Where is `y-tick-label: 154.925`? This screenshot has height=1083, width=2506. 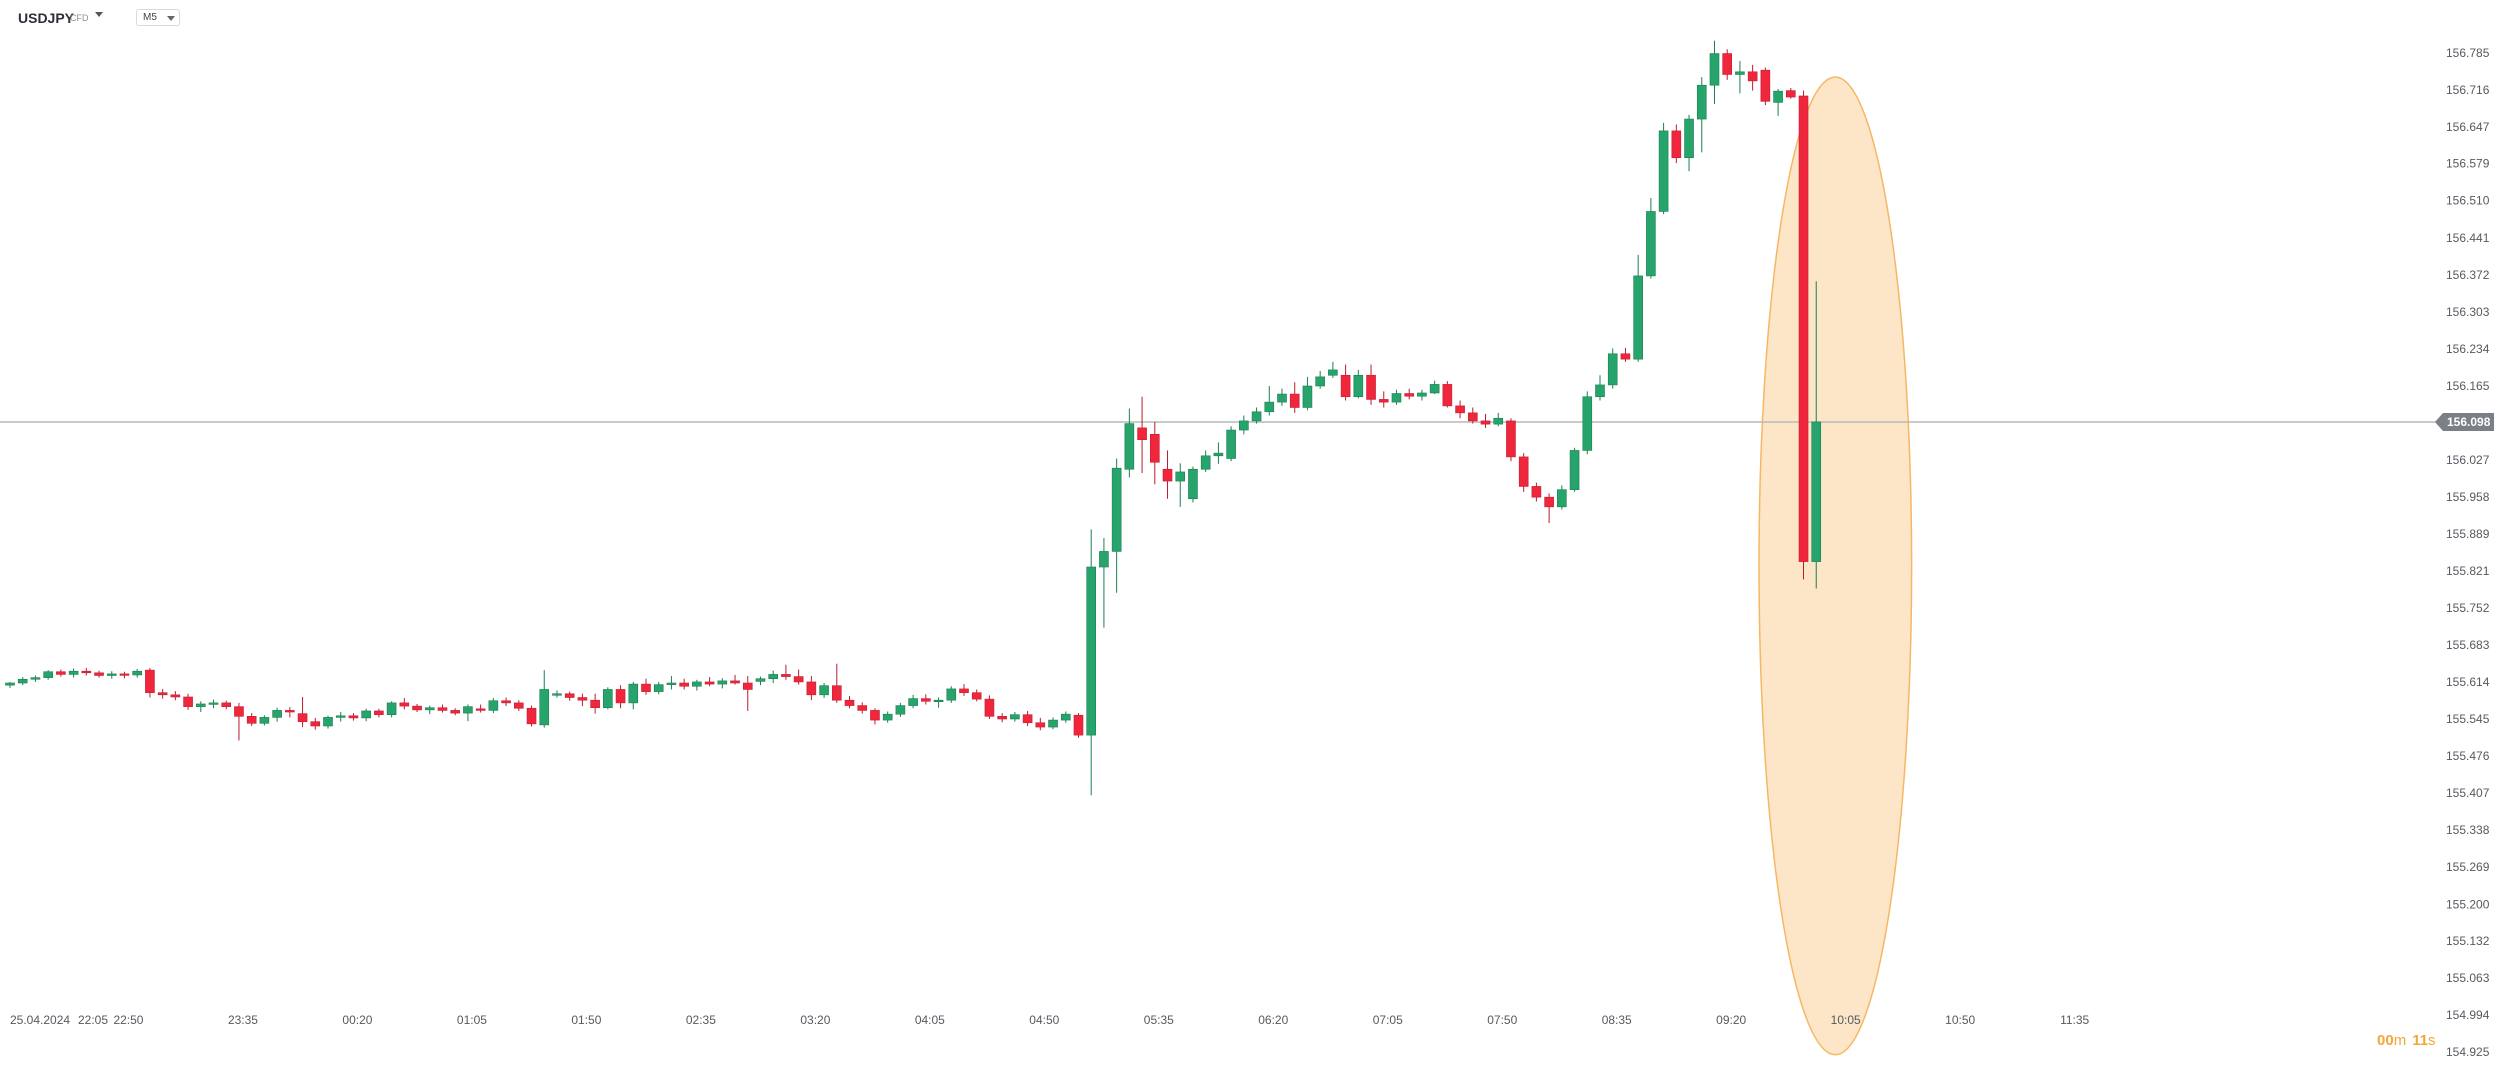 y-tick-label: 154.925 is located at coordinates (2468, 1052).